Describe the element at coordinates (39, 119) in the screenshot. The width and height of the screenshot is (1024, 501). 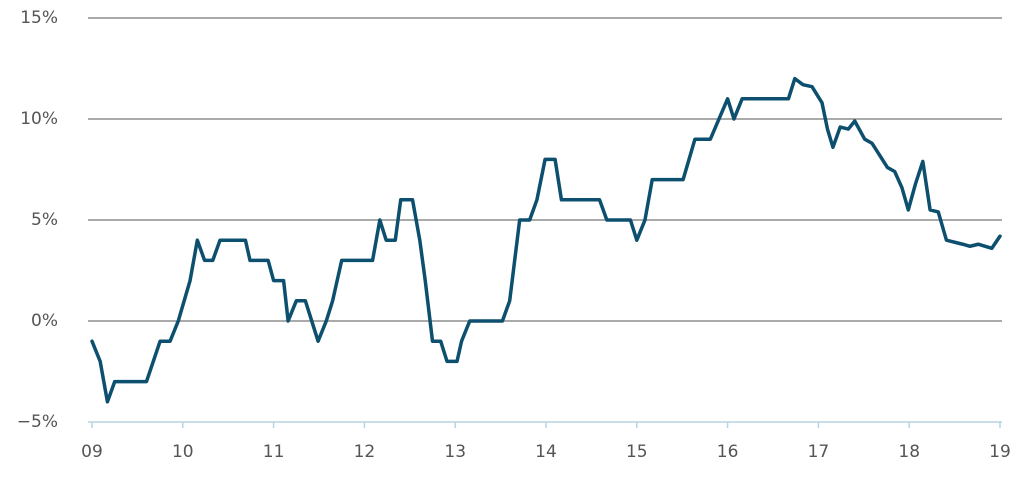
I see `y-tick-label: 10%` at that location.